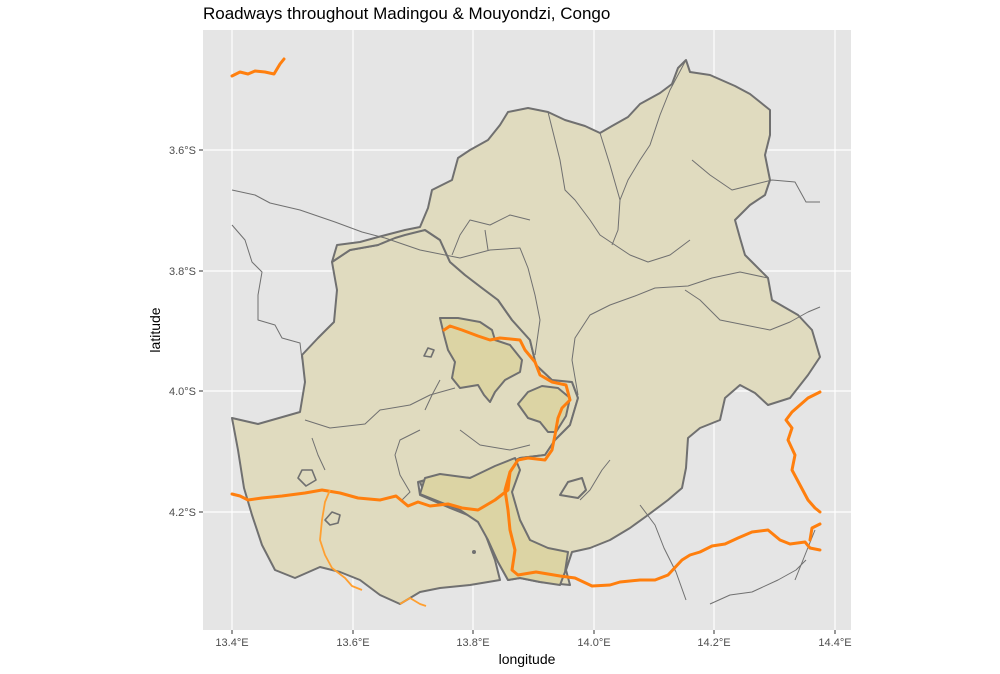 The image size is (1000, 674). What do you see at coordinates (803, 452) in the screenshot?
I see `primary-road-east` at bounding box center [803, 452].